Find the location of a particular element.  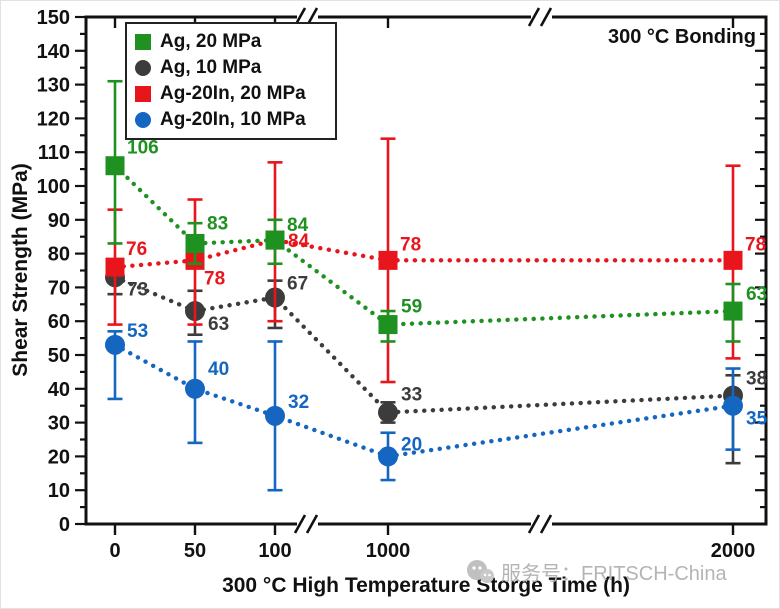

value-label: 33 is located at coordinates (411, 394).